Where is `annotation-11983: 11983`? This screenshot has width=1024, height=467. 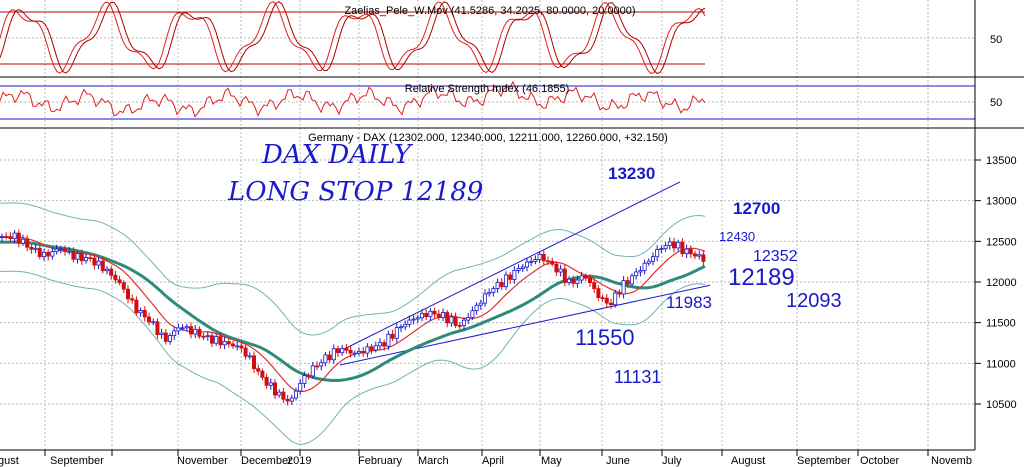
annotation-11983: 11983 is located at coordinates (689, 302).